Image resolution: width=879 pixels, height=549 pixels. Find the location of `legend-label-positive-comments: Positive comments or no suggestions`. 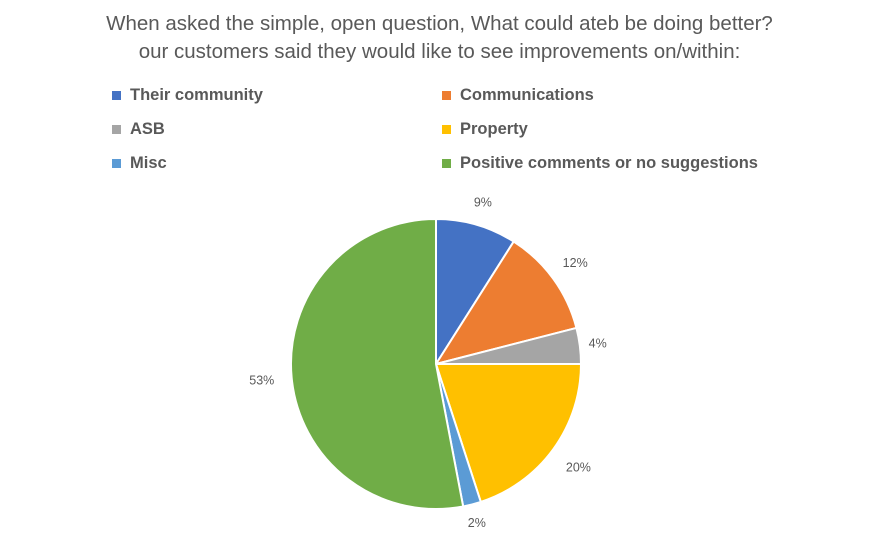

legend-label-positive-comments: Positive comments or no suggestions is located at coordinates (609, 162).